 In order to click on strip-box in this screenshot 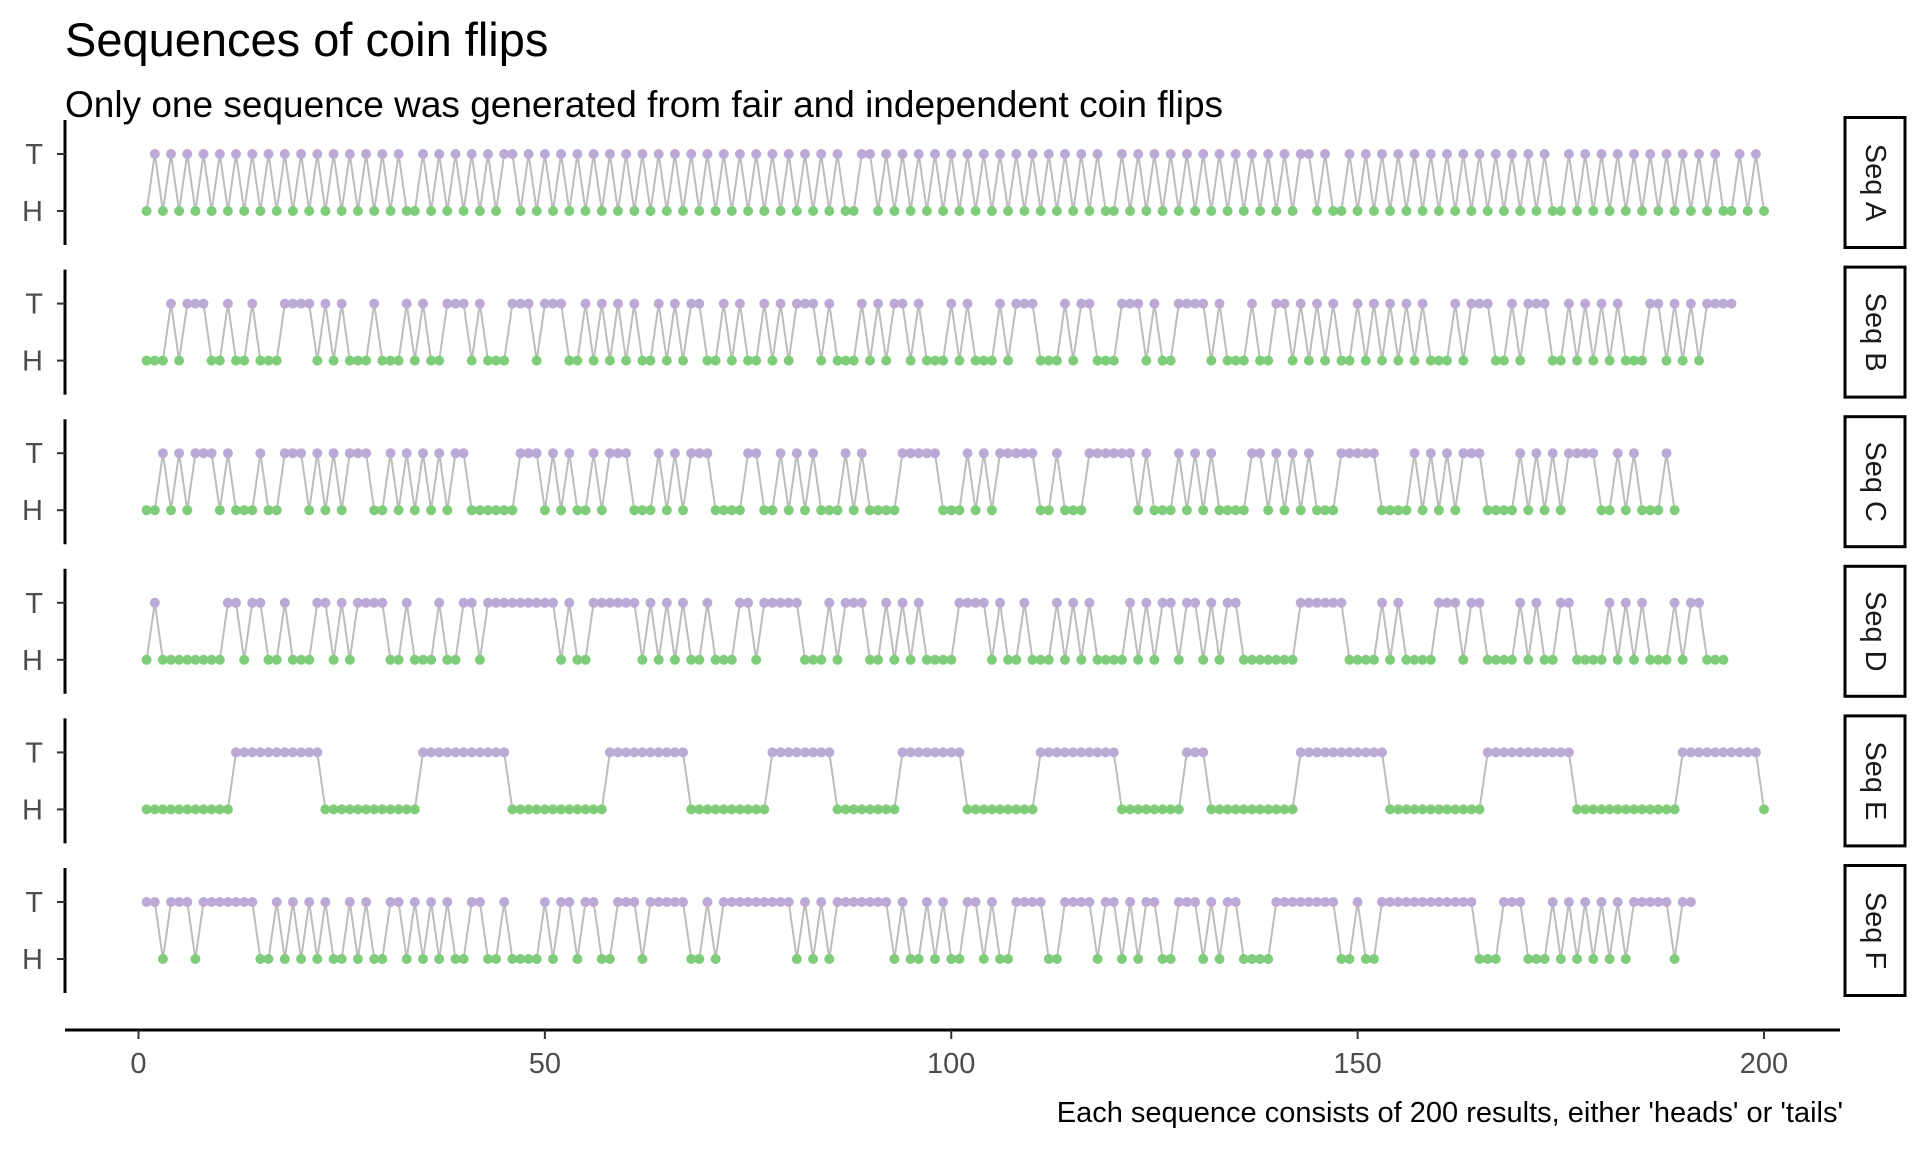, I will do `click(1875, 332)`.